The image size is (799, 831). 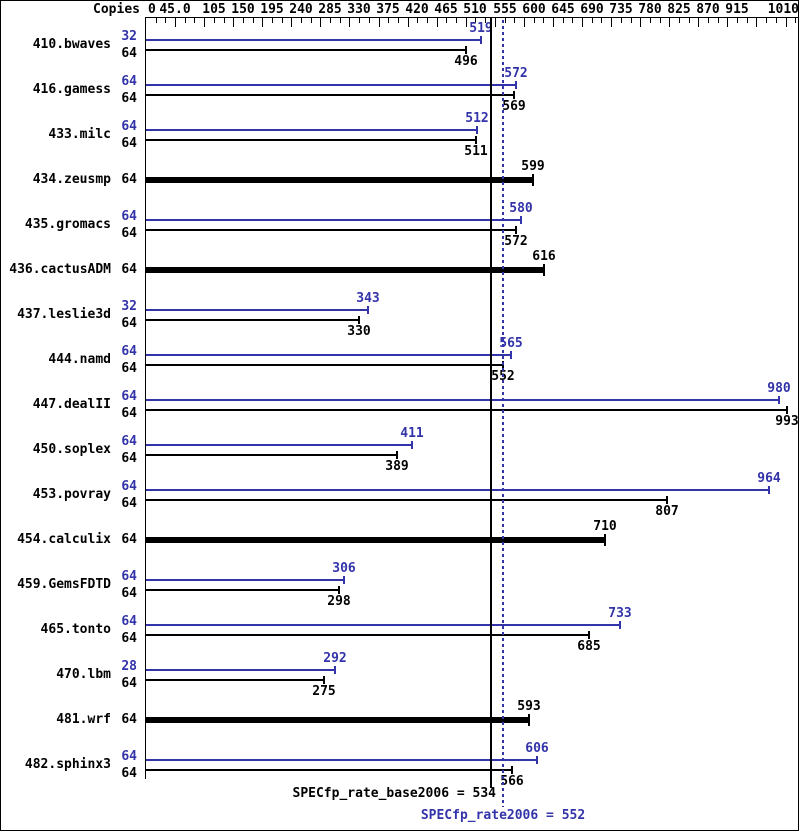 What do you see at coordinates (514, 106) in the screenshot?
I see `bar-value-label: 569` at bounding box center [514, 106].